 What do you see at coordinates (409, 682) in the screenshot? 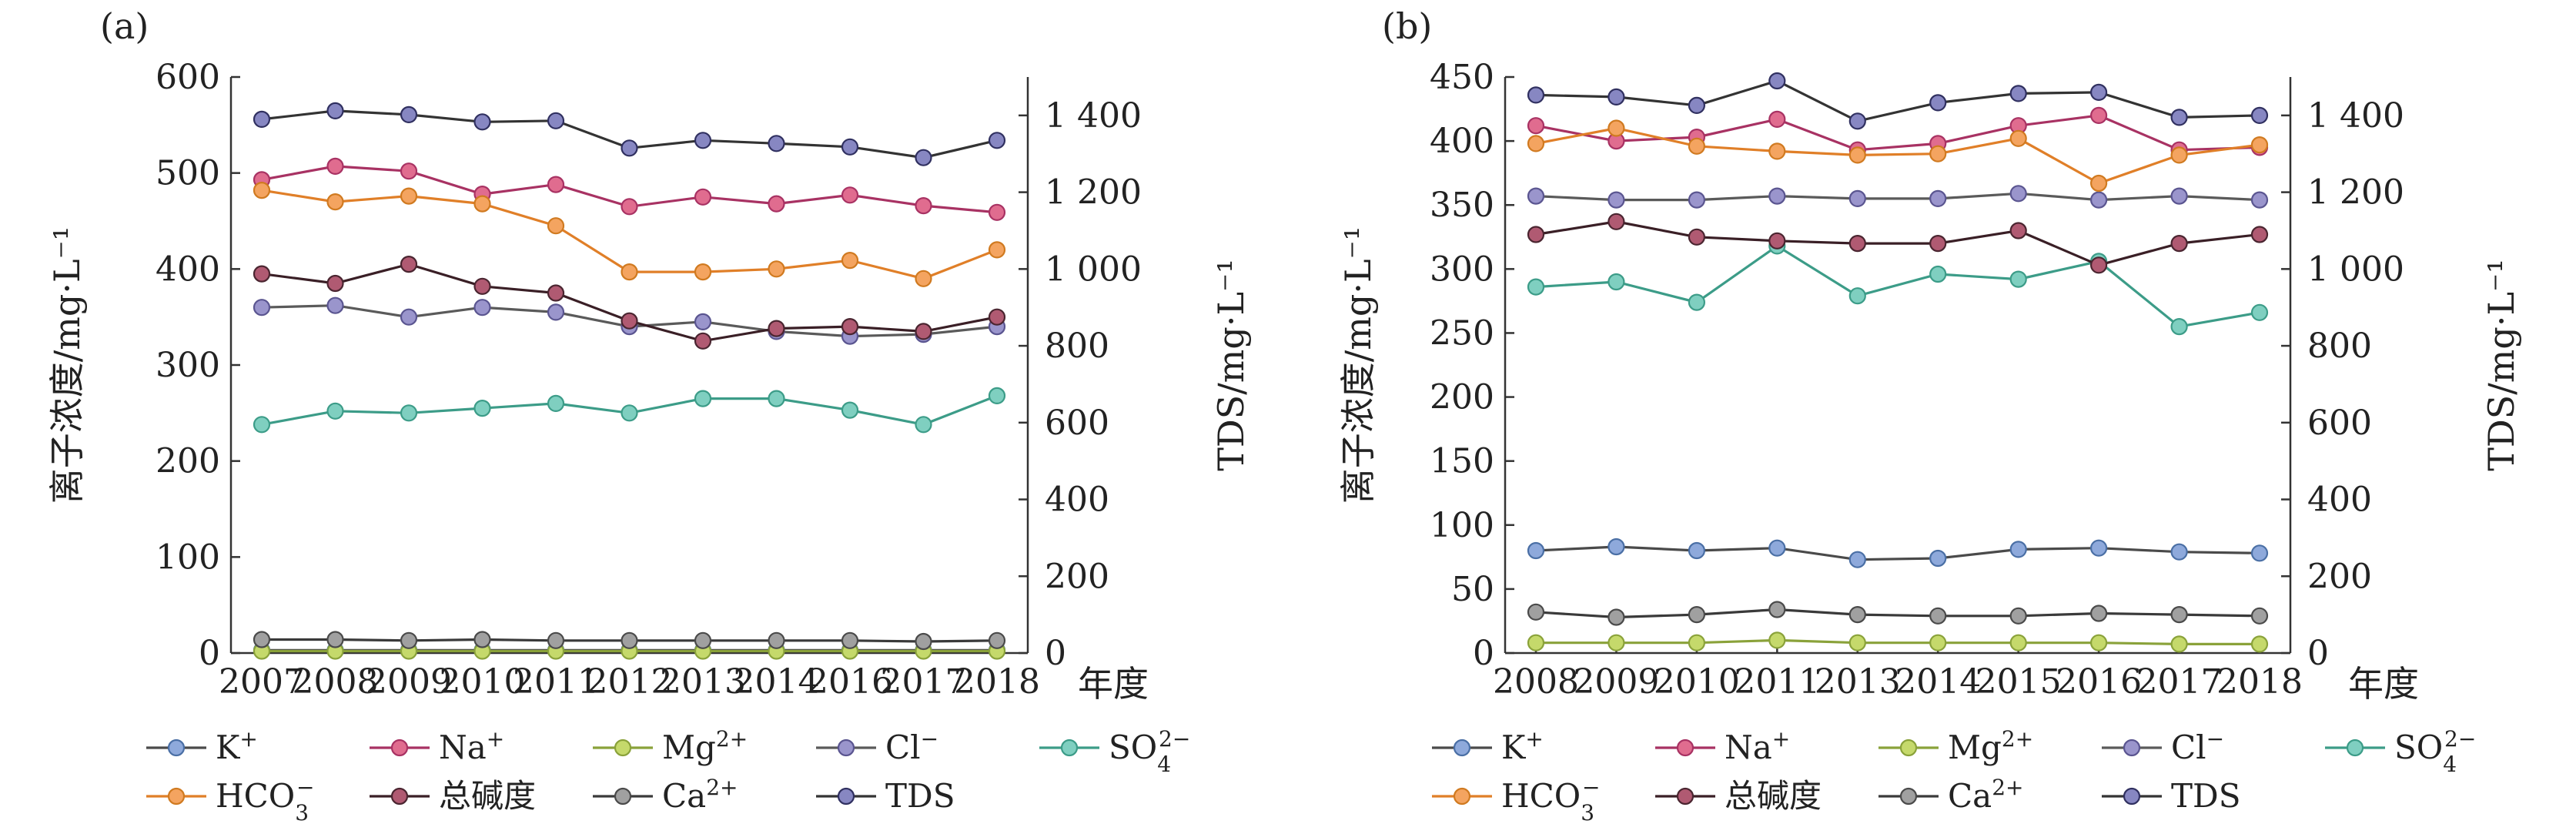
I see `x-tick-label: 2009` at bounding box center [409, 682].